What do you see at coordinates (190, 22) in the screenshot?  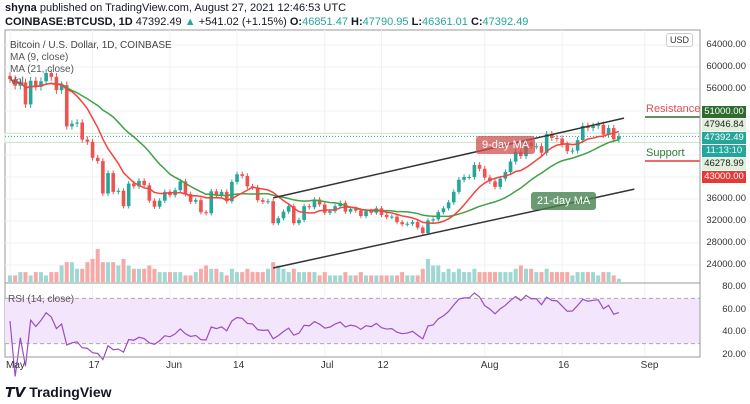 I see `up-arrow-icon: ▲` at bounding box center [190, 22].